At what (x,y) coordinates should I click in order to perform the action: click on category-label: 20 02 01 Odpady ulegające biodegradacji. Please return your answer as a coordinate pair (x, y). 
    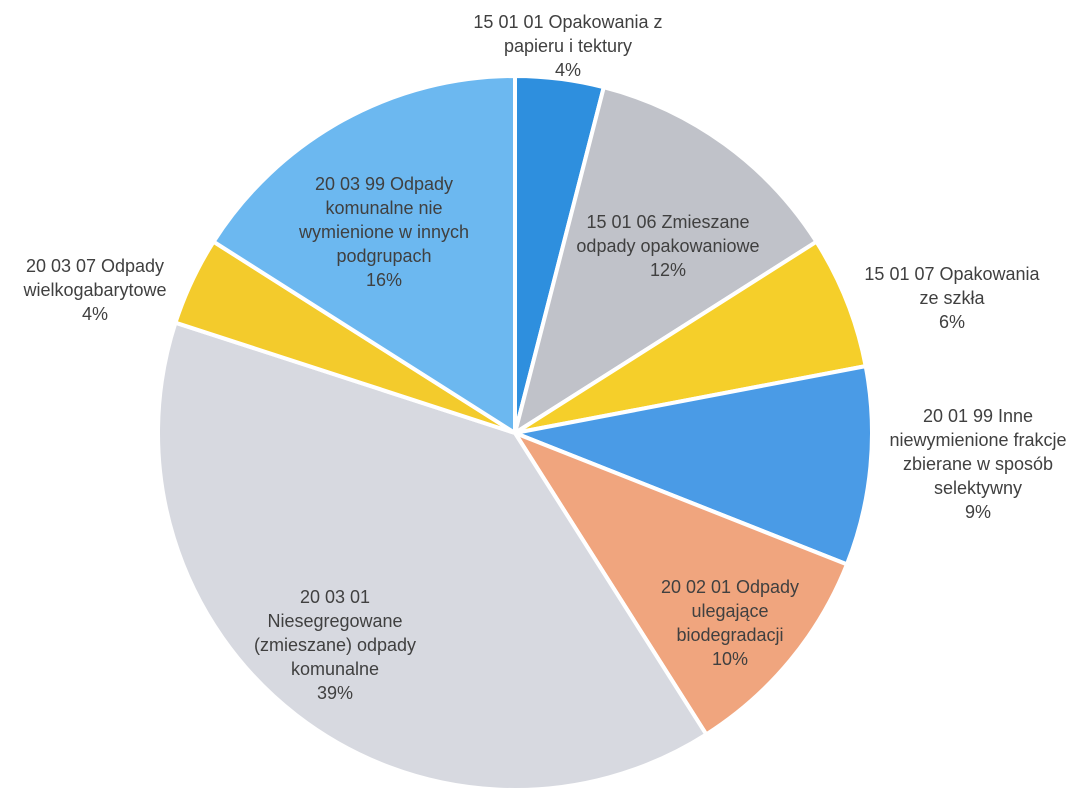
    Looking at the image, I should click on (730, 611).